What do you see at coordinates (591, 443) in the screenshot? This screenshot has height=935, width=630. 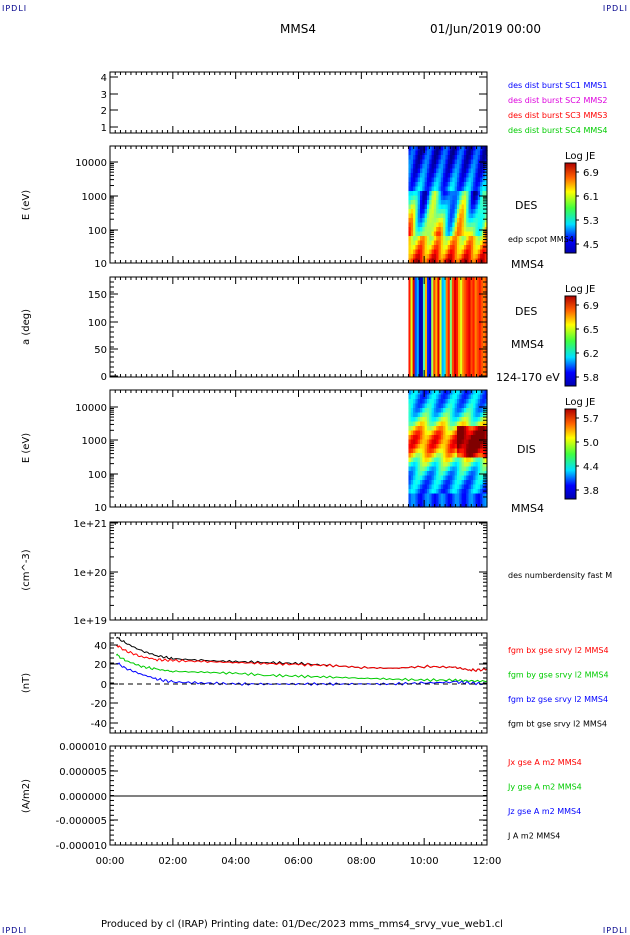 I see `dis-energy-colorbar-label: 5.0` at bounding box center [591, 443].